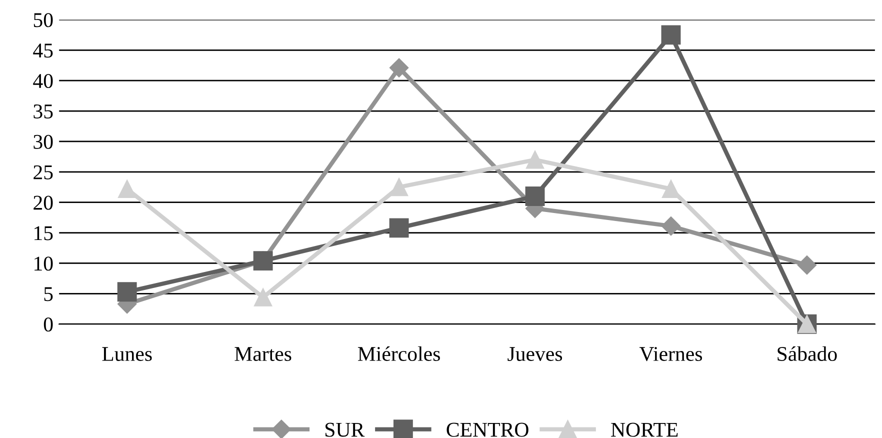 This screenshot has height=438, width=882. Describe the element at coordinates (43, 141) in the screenshot. I see `y-tick-label: 30` at that location.